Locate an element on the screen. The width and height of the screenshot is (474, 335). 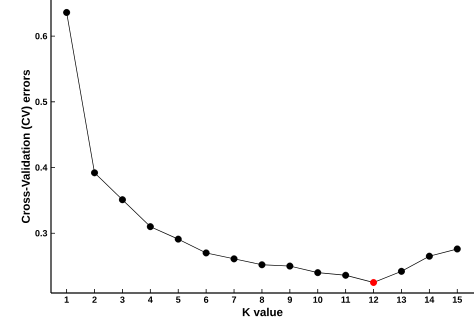
x-tick-label: 4 is located at coordinates (150, 299).